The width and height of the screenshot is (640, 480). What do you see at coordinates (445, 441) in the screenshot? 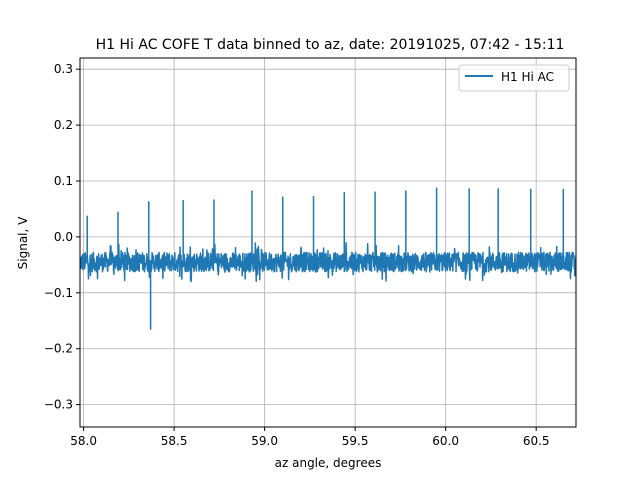
I see `x-tick-label: 60.0` at bounding box center [445, 441].